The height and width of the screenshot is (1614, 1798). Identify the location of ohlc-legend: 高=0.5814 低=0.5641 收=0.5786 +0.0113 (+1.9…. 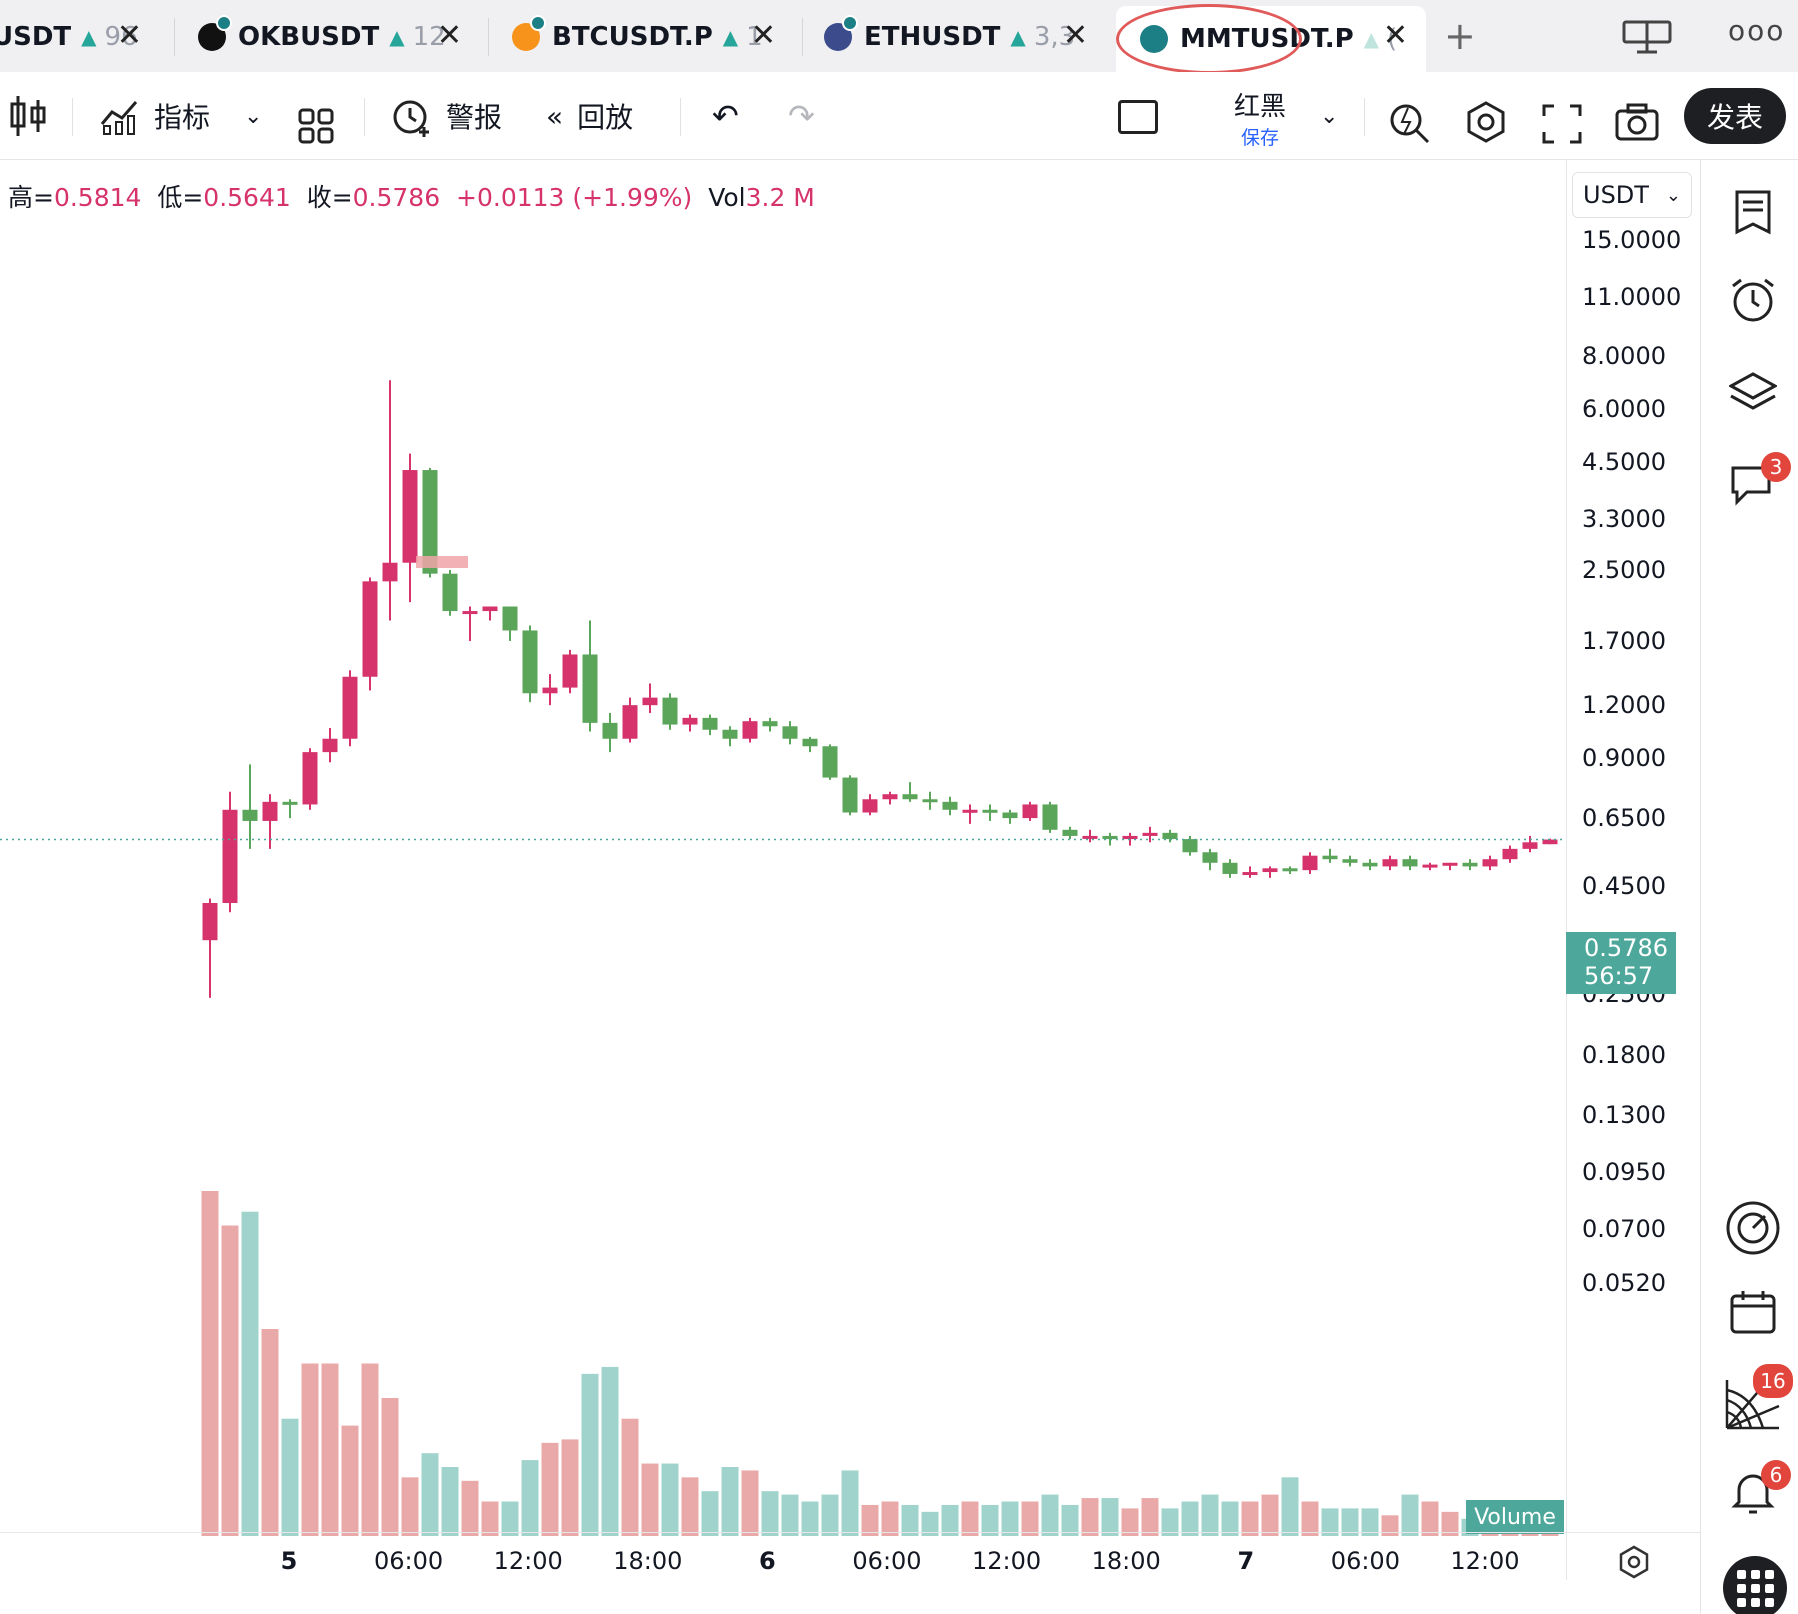
(411, 196).